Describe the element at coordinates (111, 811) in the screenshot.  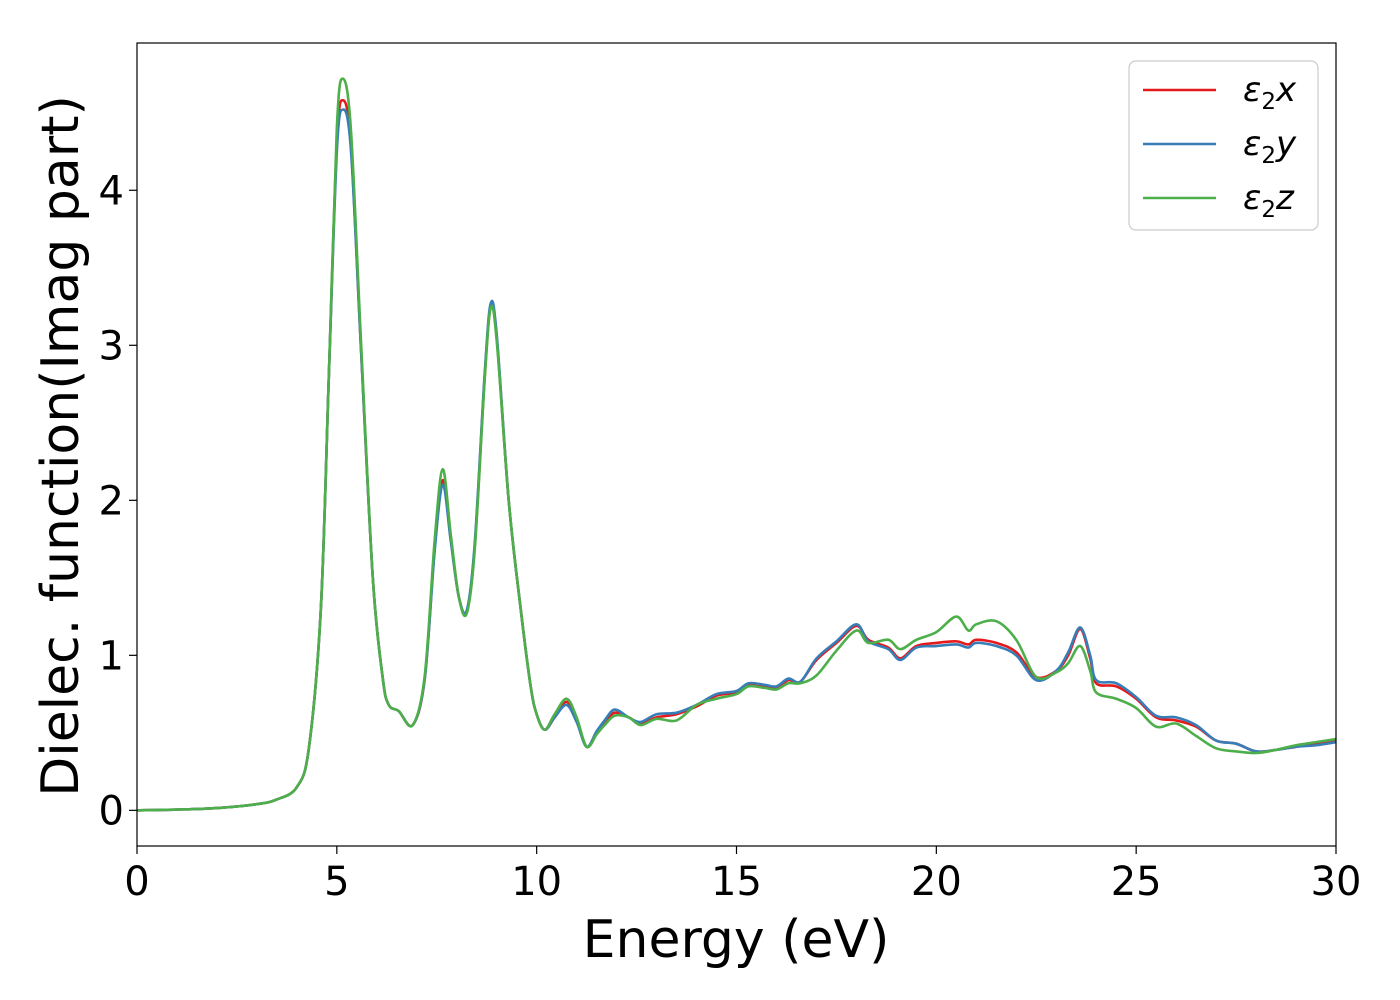
I see `y-tick-label: 0` at that location.